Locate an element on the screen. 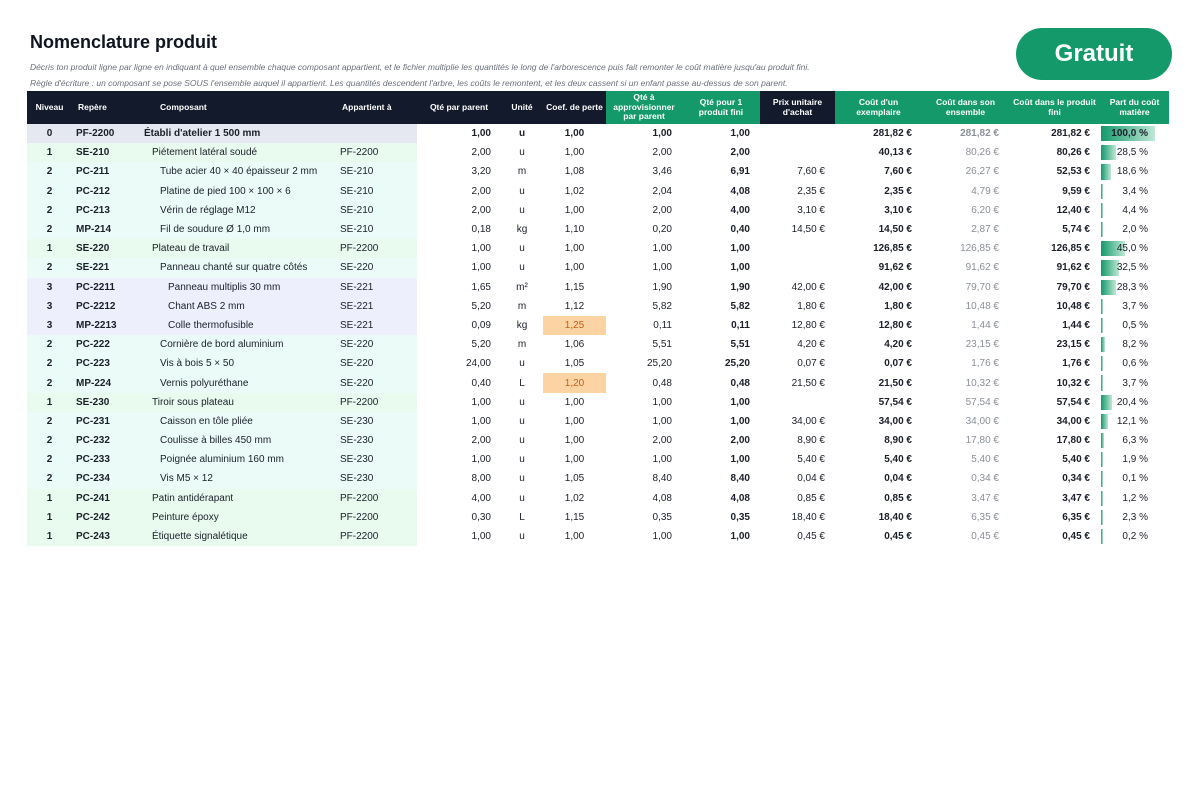 This screenshot has width=1200, height=800. cell-part-cout: 0,1 % is located at coordinates (1134, 478).